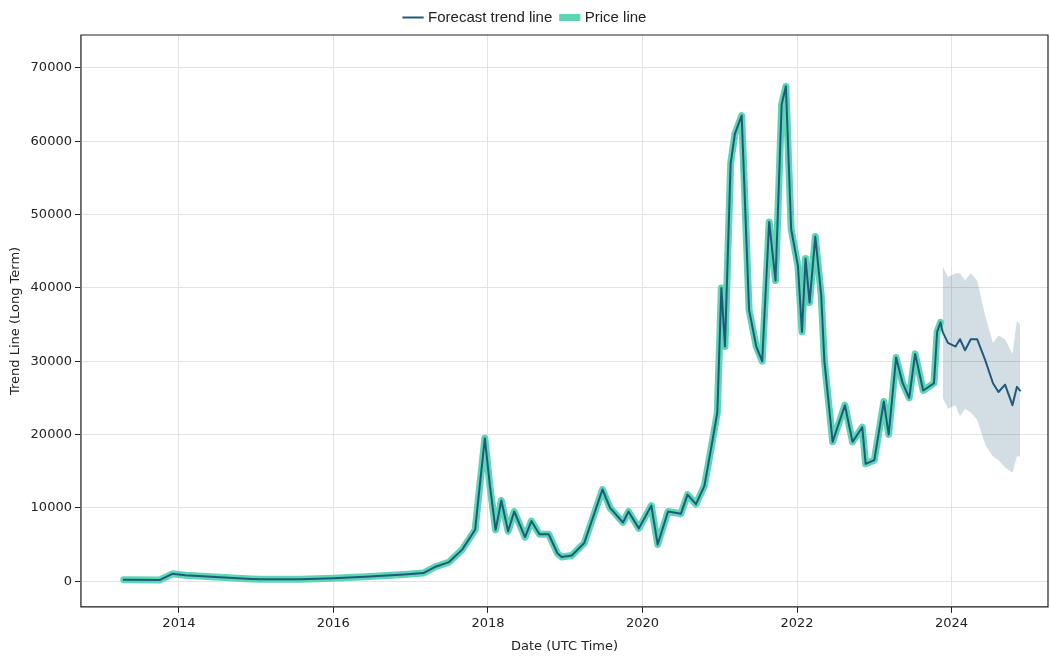 The height and width of the screenshot is (662, 1050). What do you see at coordinates (642, 622) in the screenshot?
I see `x-tick-label: 2020` at bounding box center [642, 622].